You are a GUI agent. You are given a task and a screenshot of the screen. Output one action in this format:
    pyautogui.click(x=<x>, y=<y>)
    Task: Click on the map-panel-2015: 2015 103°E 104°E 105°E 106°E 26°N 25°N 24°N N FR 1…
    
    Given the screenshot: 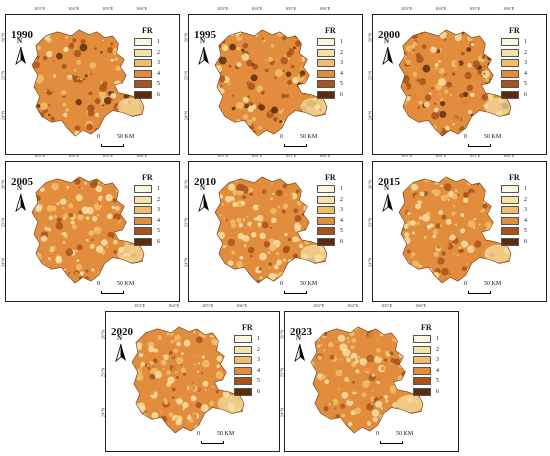 What is the action you would take?
    pyautogui.click(x=457, y=227)
    